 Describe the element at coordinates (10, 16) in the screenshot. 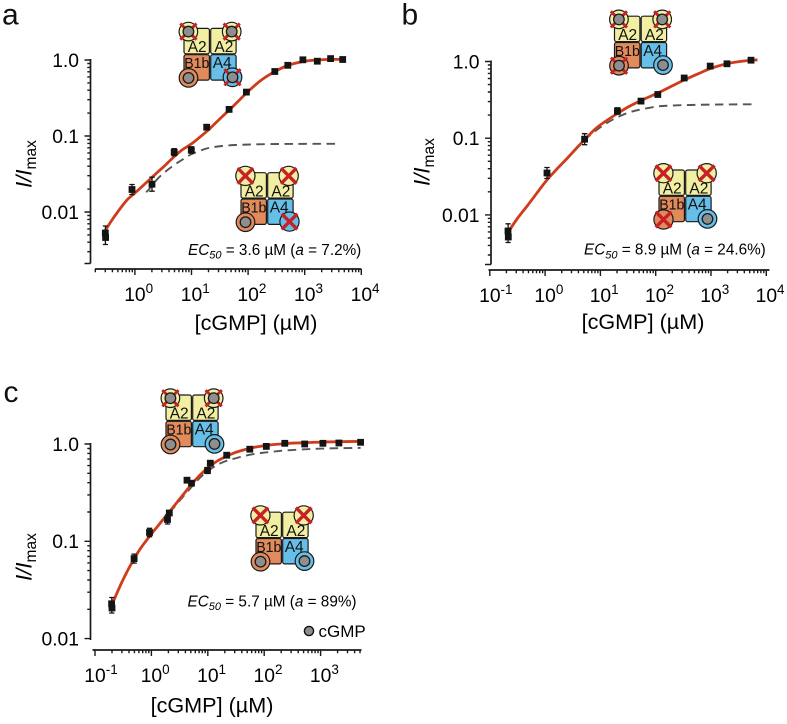

I see `svg-text: a` at that location.